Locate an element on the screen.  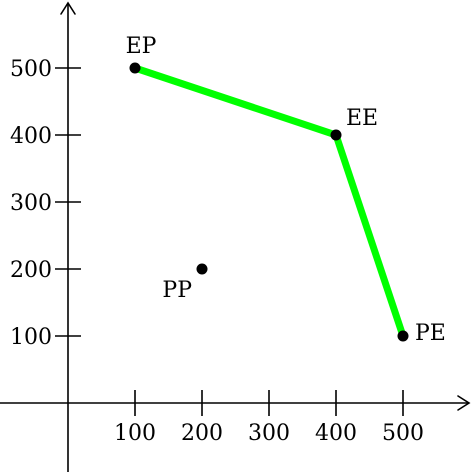
data-point-pp is located at coordinates (202, 269).